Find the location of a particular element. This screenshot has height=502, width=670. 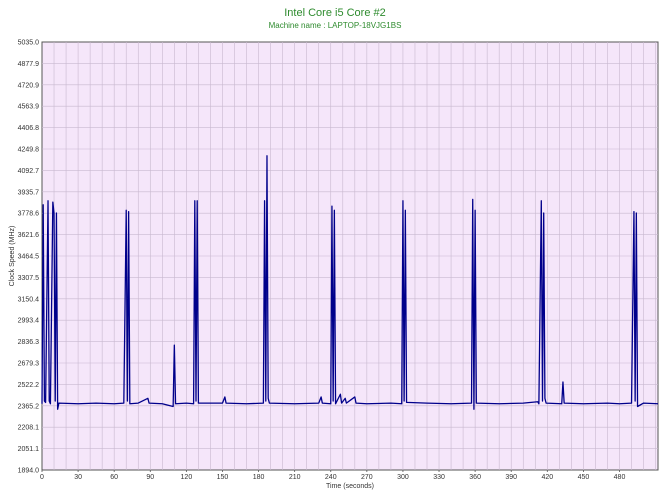

y-tick-label: 2836.3 is located at coordinates (29, 342).